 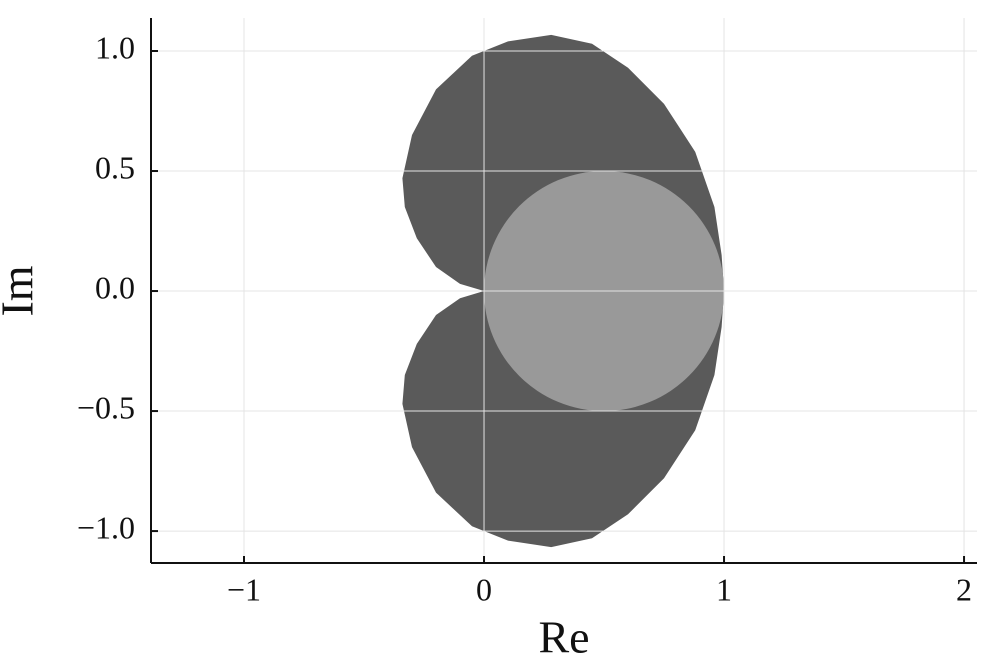 I want to click on x-tick-label: 0, so click(x=484, y=589).